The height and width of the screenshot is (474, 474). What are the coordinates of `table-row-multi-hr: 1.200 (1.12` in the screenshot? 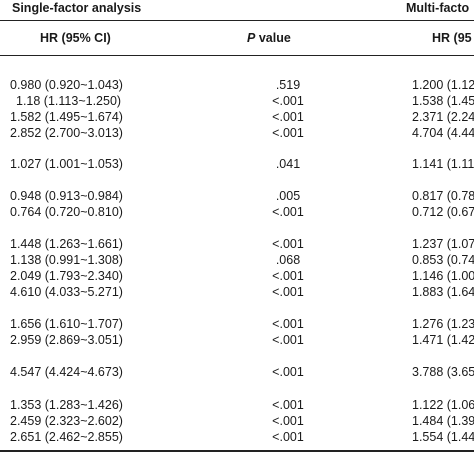 It's located at (443, 85).